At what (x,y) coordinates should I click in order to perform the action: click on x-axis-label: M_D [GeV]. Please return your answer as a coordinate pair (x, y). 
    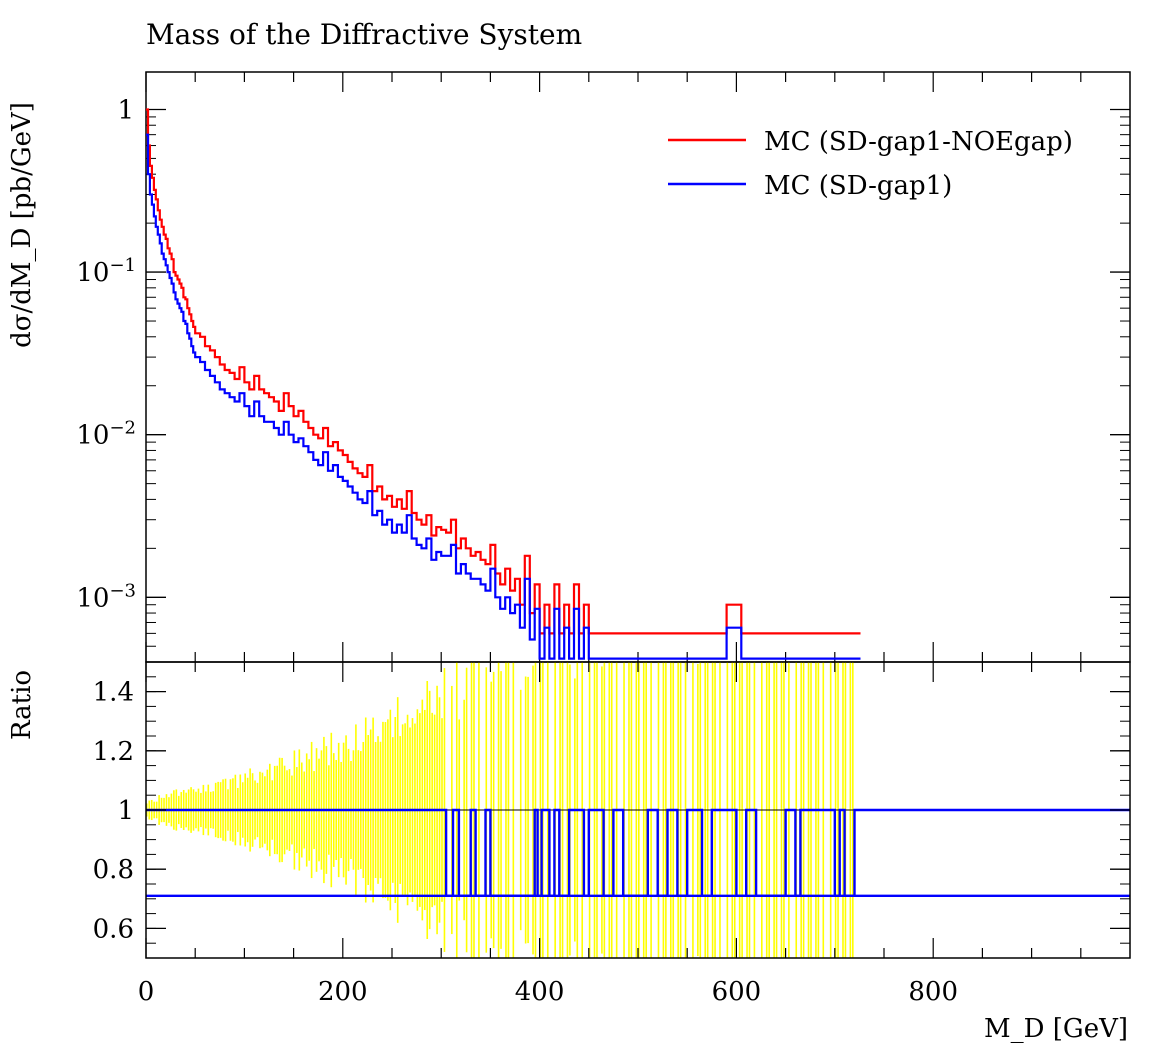
    Looking at the image, I should click on (1056, 1029).